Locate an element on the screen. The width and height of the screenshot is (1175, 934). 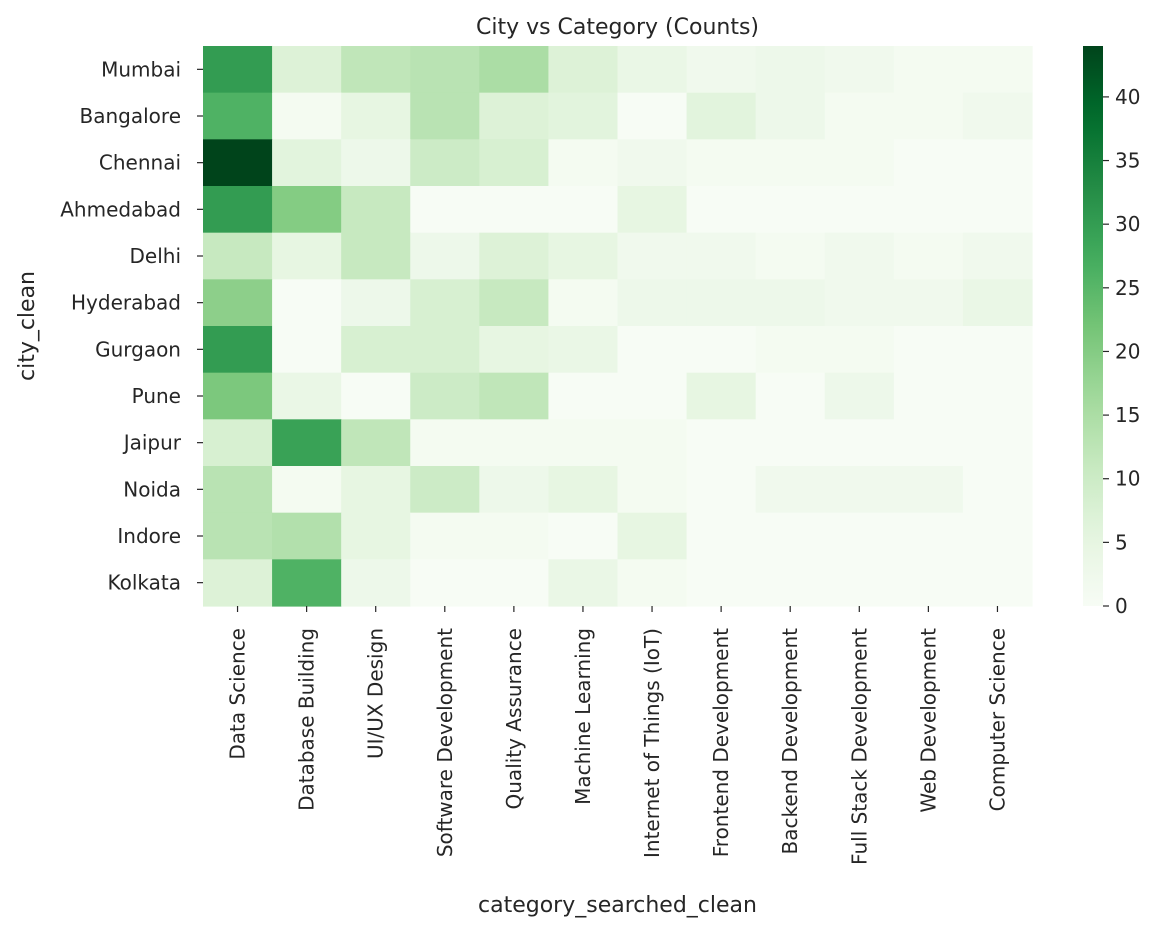
row-label: Ahmedabad is located at coordinates (120, 209).